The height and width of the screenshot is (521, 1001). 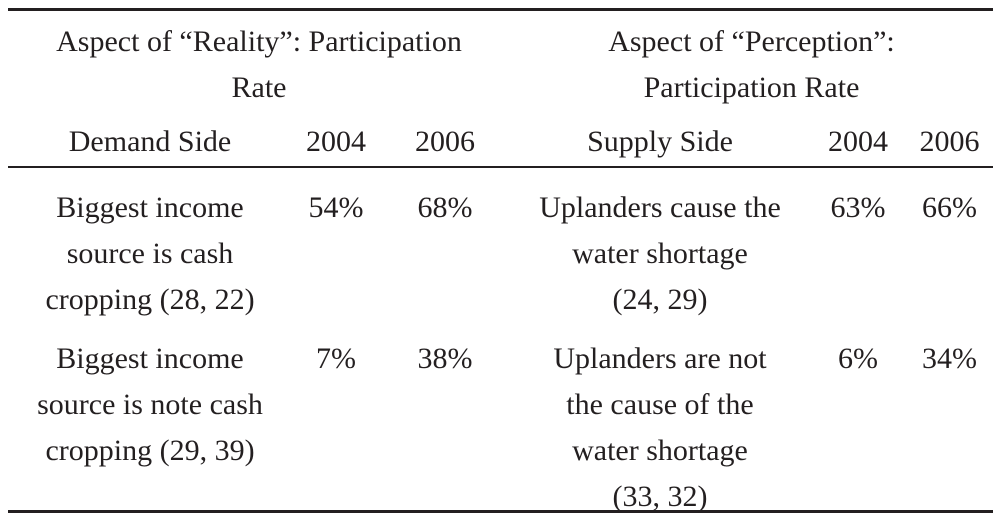 I want to click on perception-2006-cell: 66%, so click(x=949, y=207).